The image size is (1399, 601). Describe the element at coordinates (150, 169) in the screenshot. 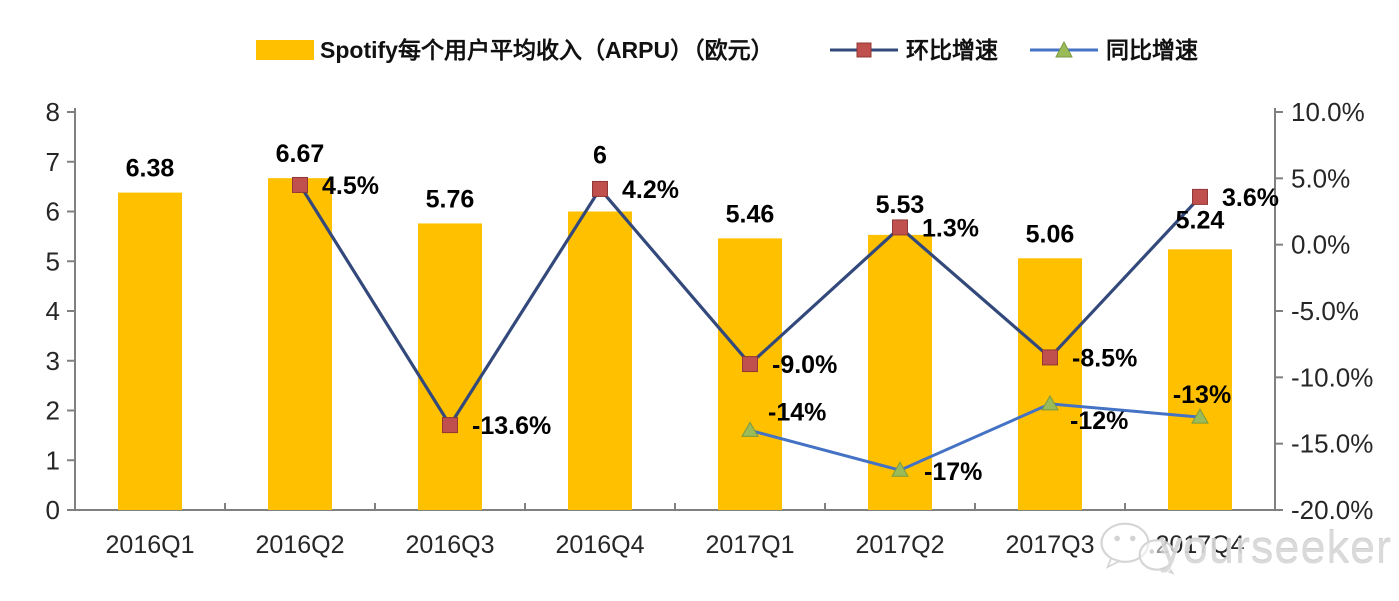

I see `bar-value-label: 6.38` at that location.